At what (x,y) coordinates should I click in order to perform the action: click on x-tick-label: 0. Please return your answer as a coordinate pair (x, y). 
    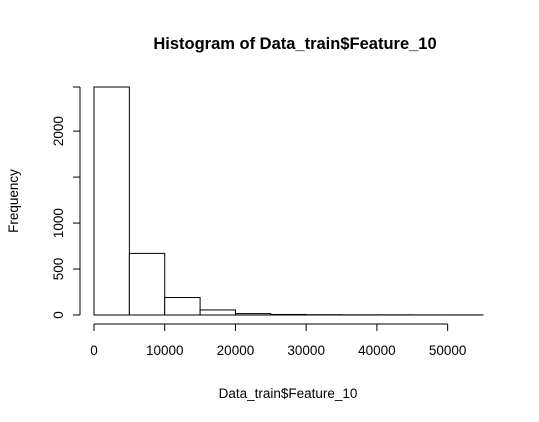
    Looking at the image, I should click on (94, 350).